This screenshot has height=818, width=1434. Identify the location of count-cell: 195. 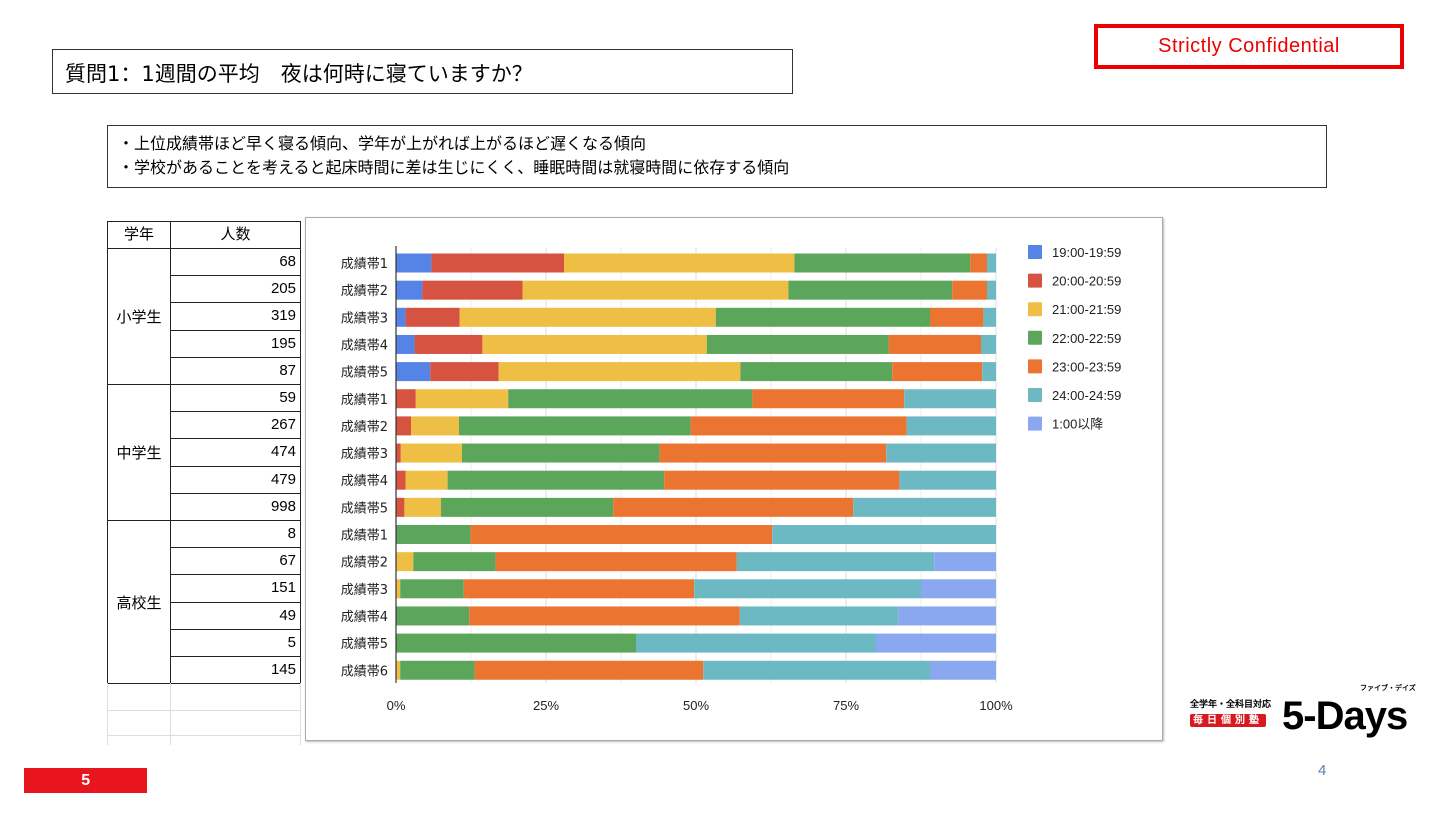
(235, 343).